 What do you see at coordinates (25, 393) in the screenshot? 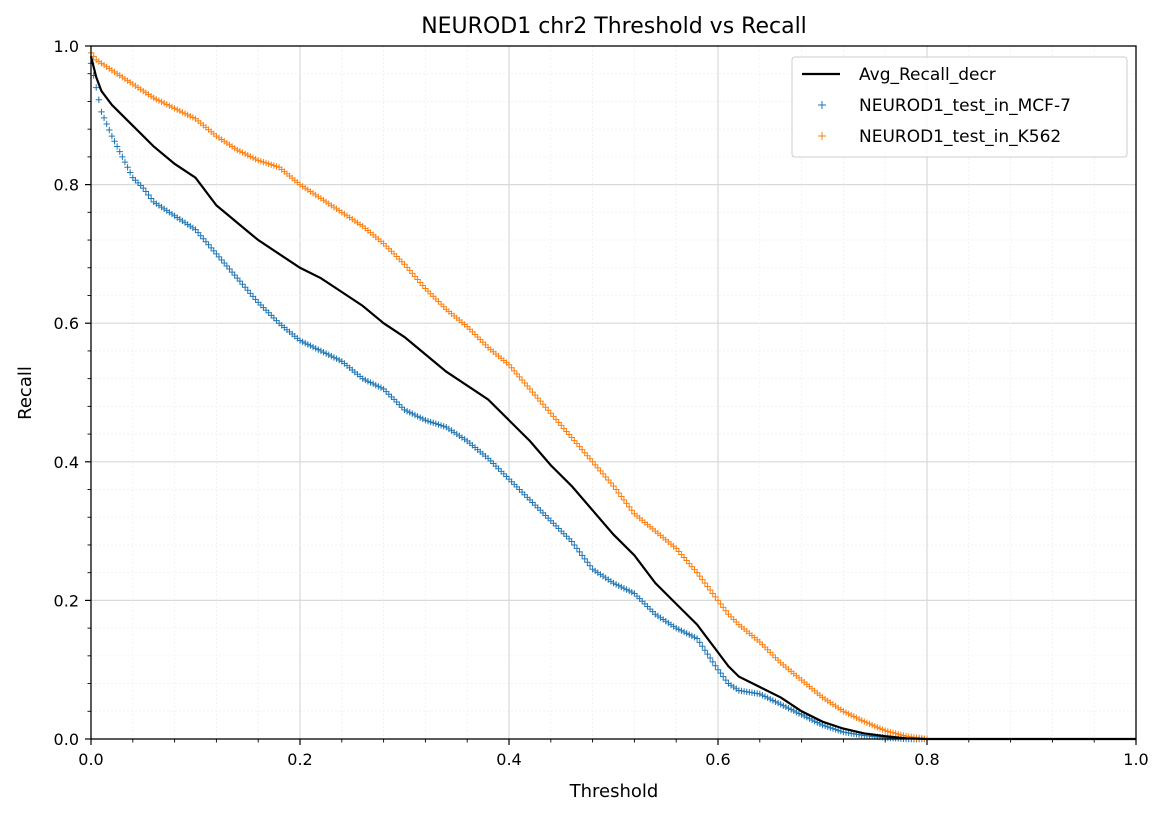
I see `y-axis-label: Recall` at bounding box center [25, 393].